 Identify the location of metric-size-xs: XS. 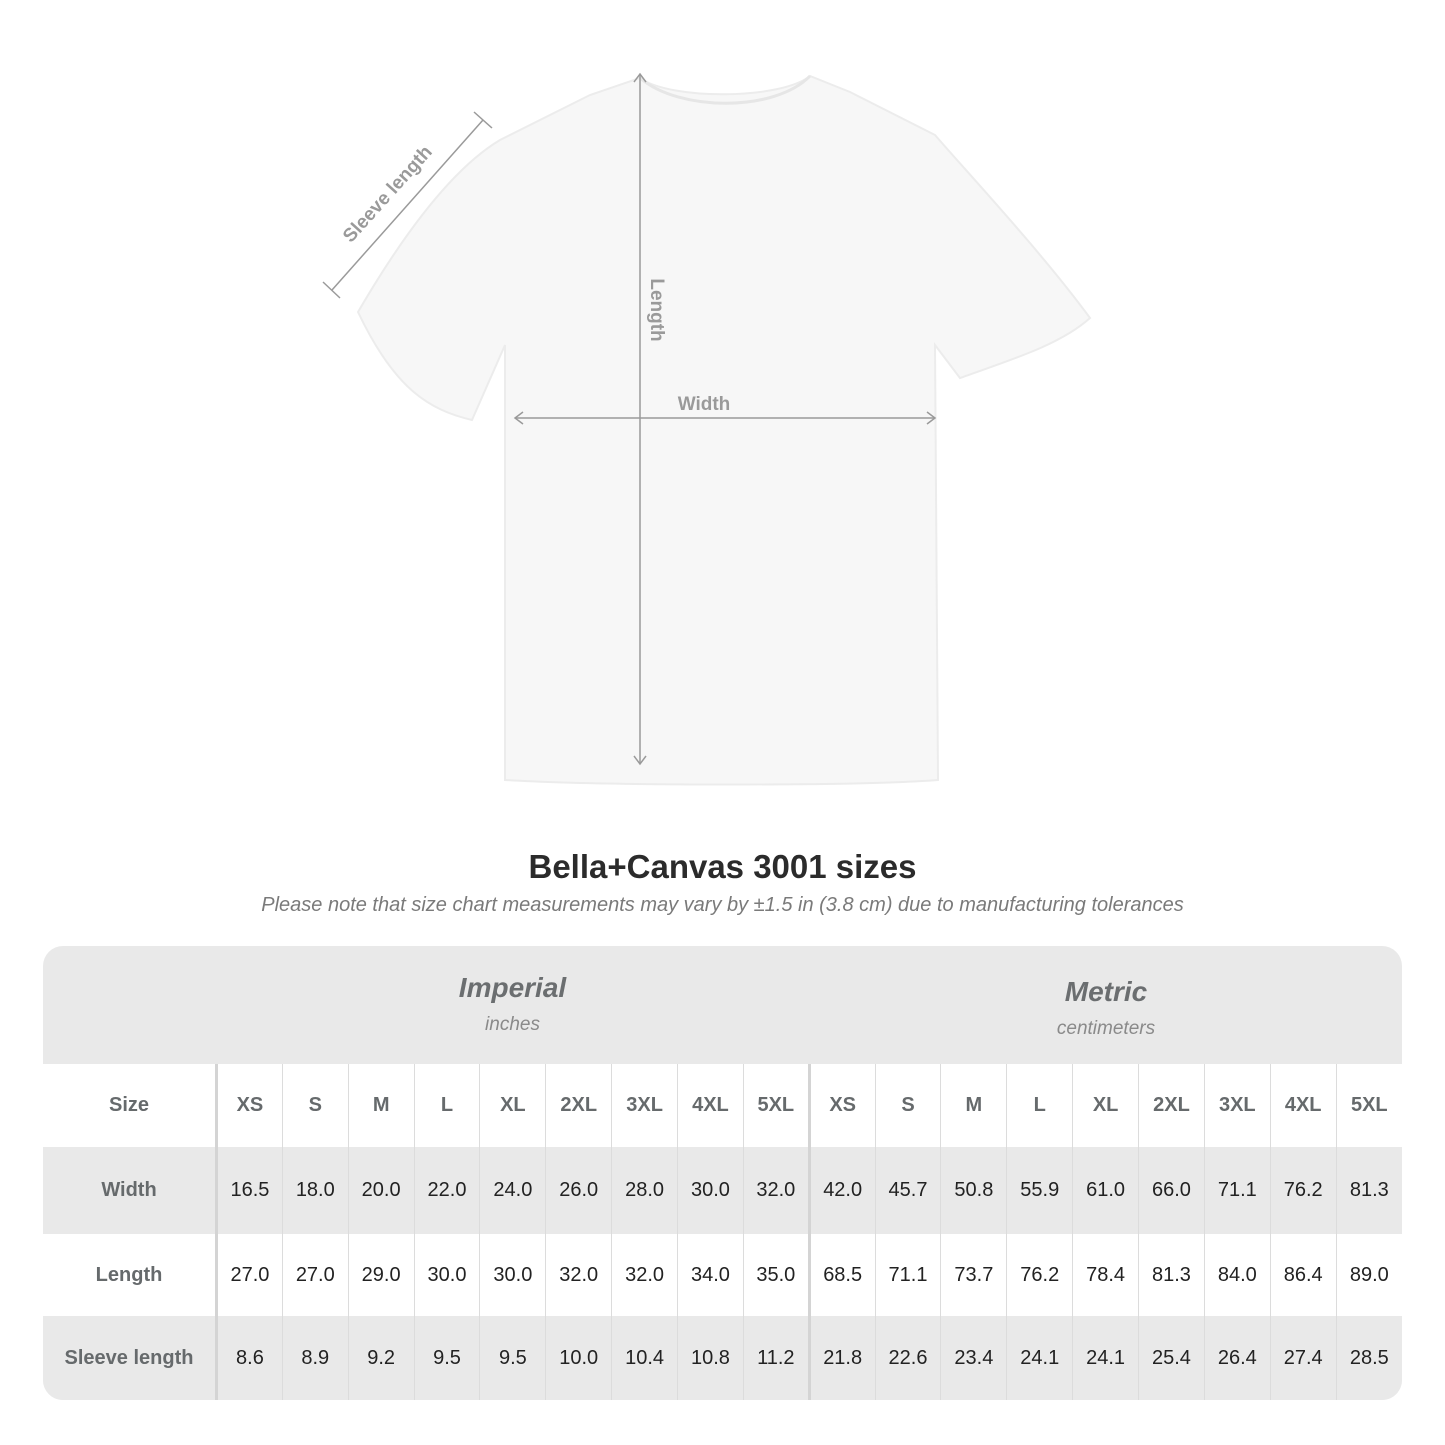
(841, 1105).